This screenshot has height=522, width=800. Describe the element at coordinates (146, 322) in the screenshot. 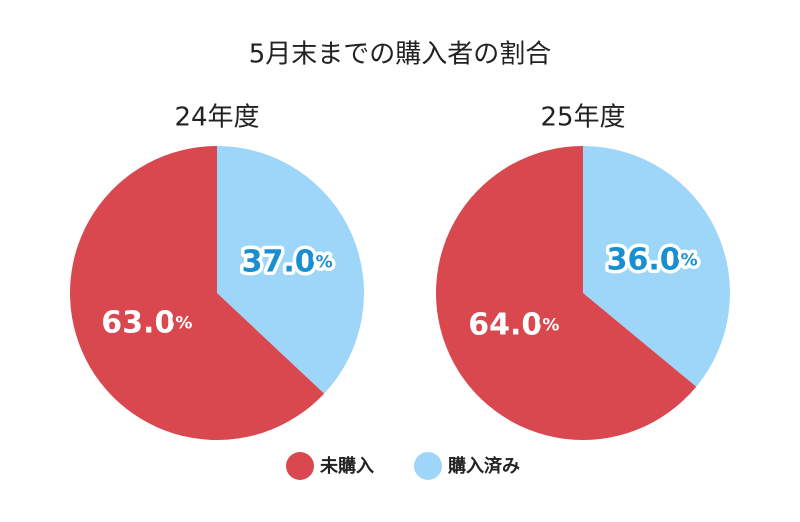

I see `value-label: 63.0%` at that location.